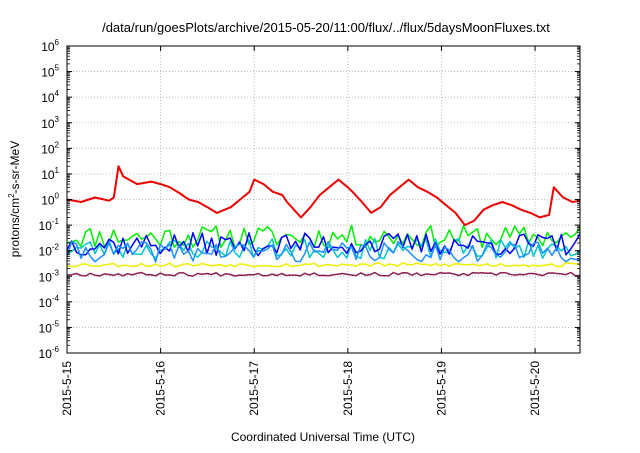  What do you see at coordinates (49, 327) in the screenshot?
I see `y-tick-label: 10⁻⁵` at bounding box center [49, 327].